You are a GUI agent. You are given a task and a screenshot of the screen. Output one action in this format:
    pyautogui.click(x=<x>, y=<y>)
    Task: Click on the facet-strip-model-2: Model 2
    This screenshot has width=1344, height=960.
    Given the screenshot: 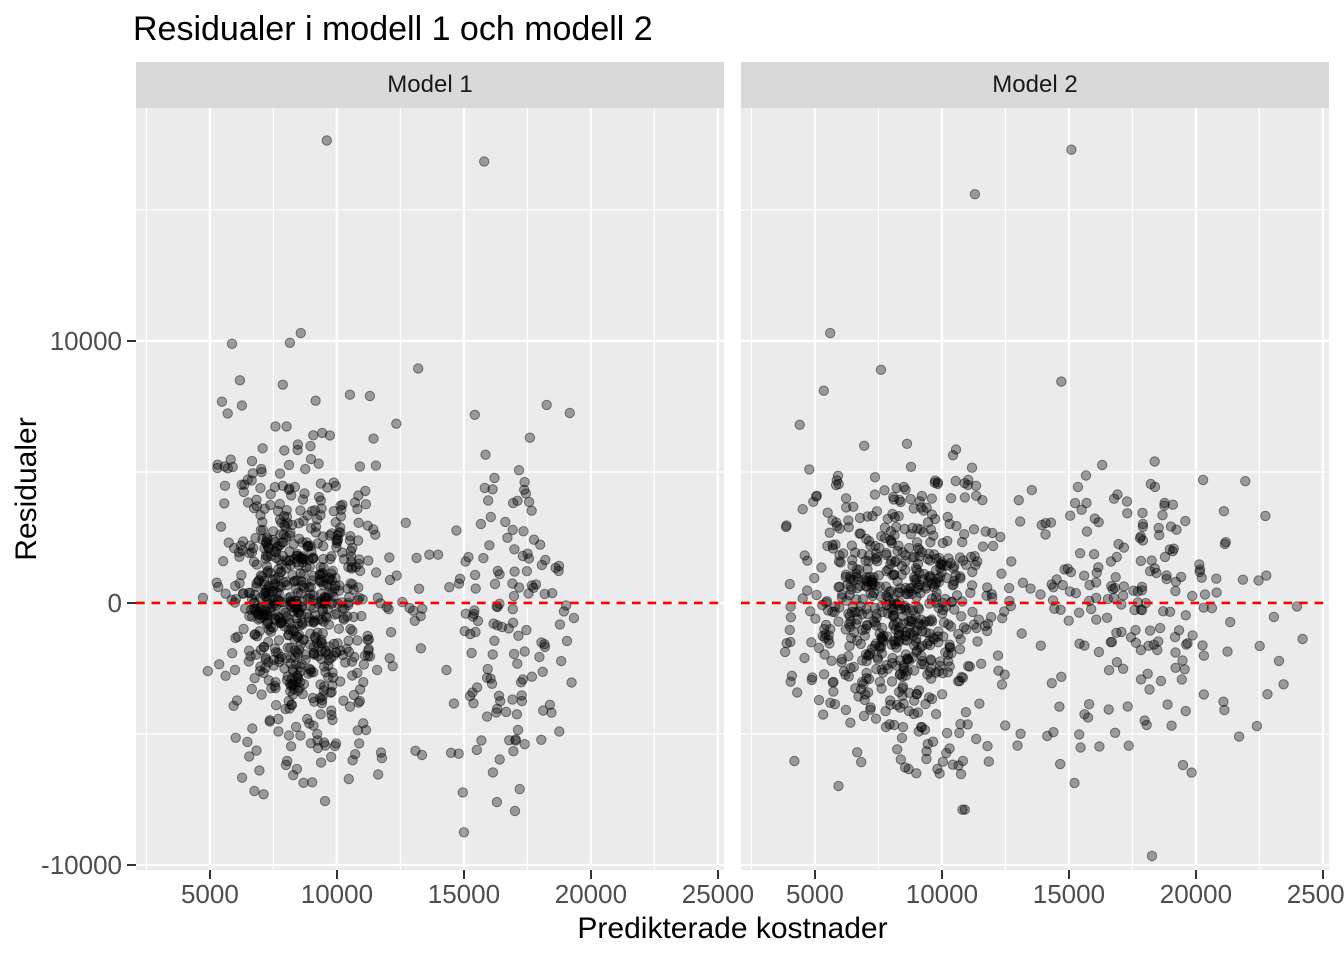 What is the action you would take?
    pyautogui.click(x=1035, y=85)
    